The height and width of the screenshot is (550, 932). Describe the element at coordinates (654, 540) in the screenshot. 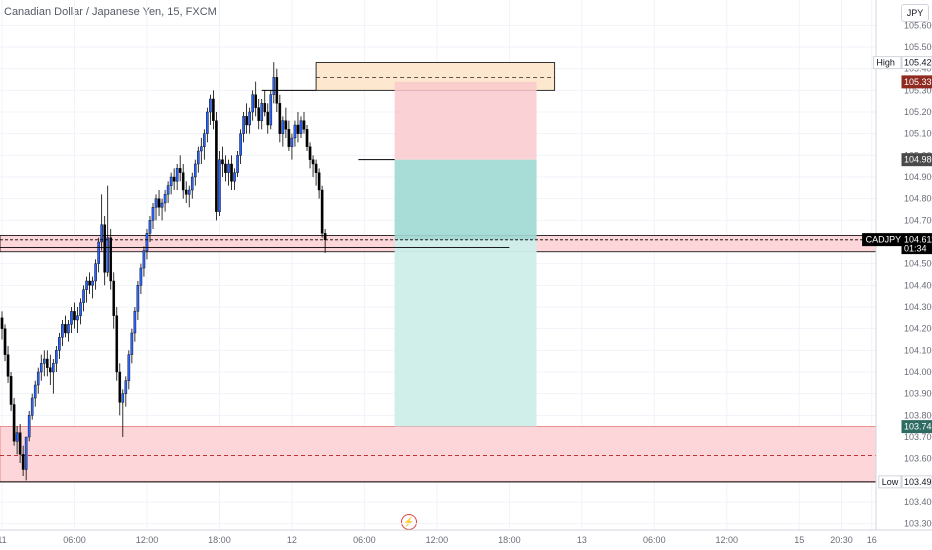

I see `x-tick-label: 06:00` at that location.